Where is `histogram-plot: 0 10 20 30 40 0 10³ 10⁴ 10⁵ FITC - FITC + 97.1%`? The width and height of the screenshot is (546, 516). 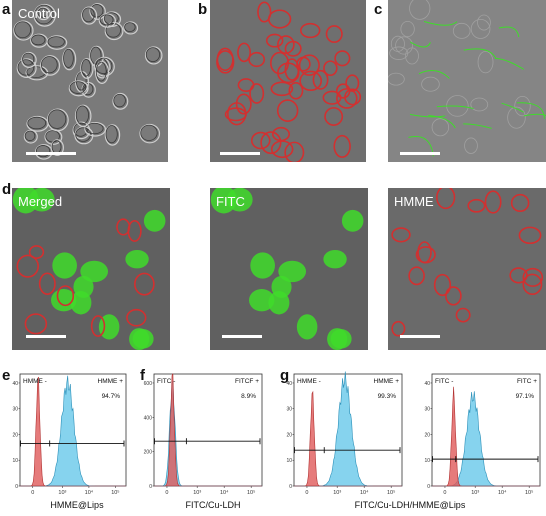 histogram-plot: 0 10 20 30 40 0 10³ 10⁴ 10⁵ FITC - FITC + 97.1% is located at coordinates (482, 434).